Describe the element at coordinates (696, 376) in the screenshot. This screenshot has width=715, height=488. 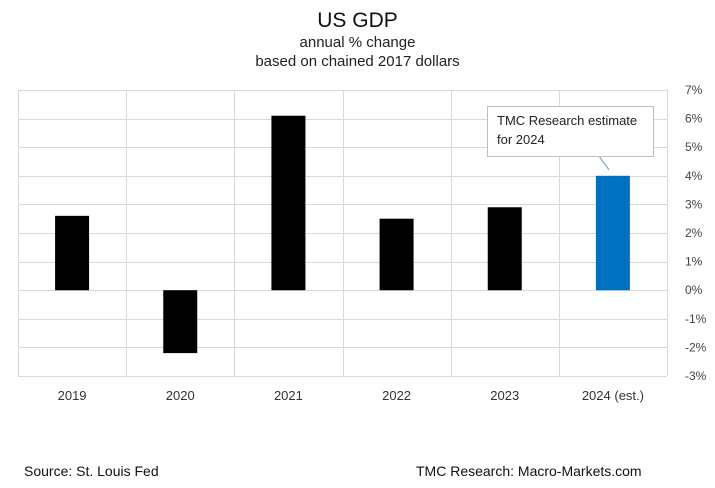
I see `y-tick-label: -3%` at that location.